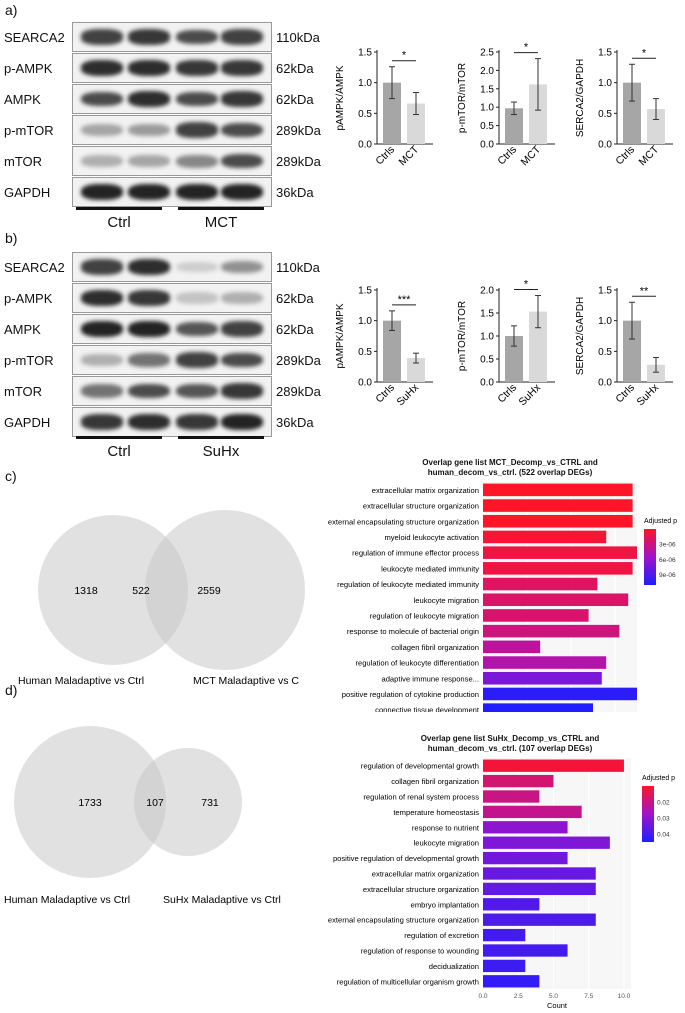 The image size is (685, 1013). I want to click on panel-letter-d: d), so click(11, 690).